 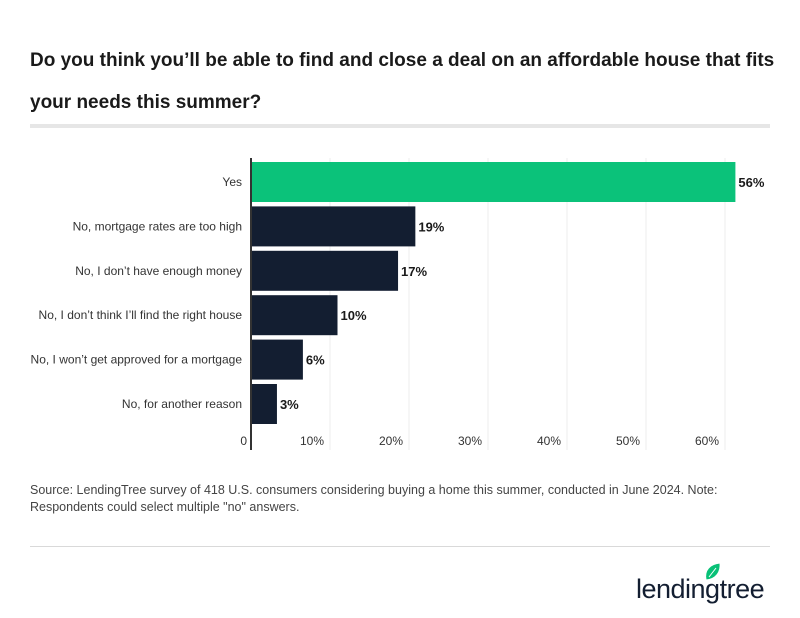 What do you see at coordinates (157, 226) in the screenshot?
I see `category-label: No, mortgage rates are too high` at bounding box center [157, 226].